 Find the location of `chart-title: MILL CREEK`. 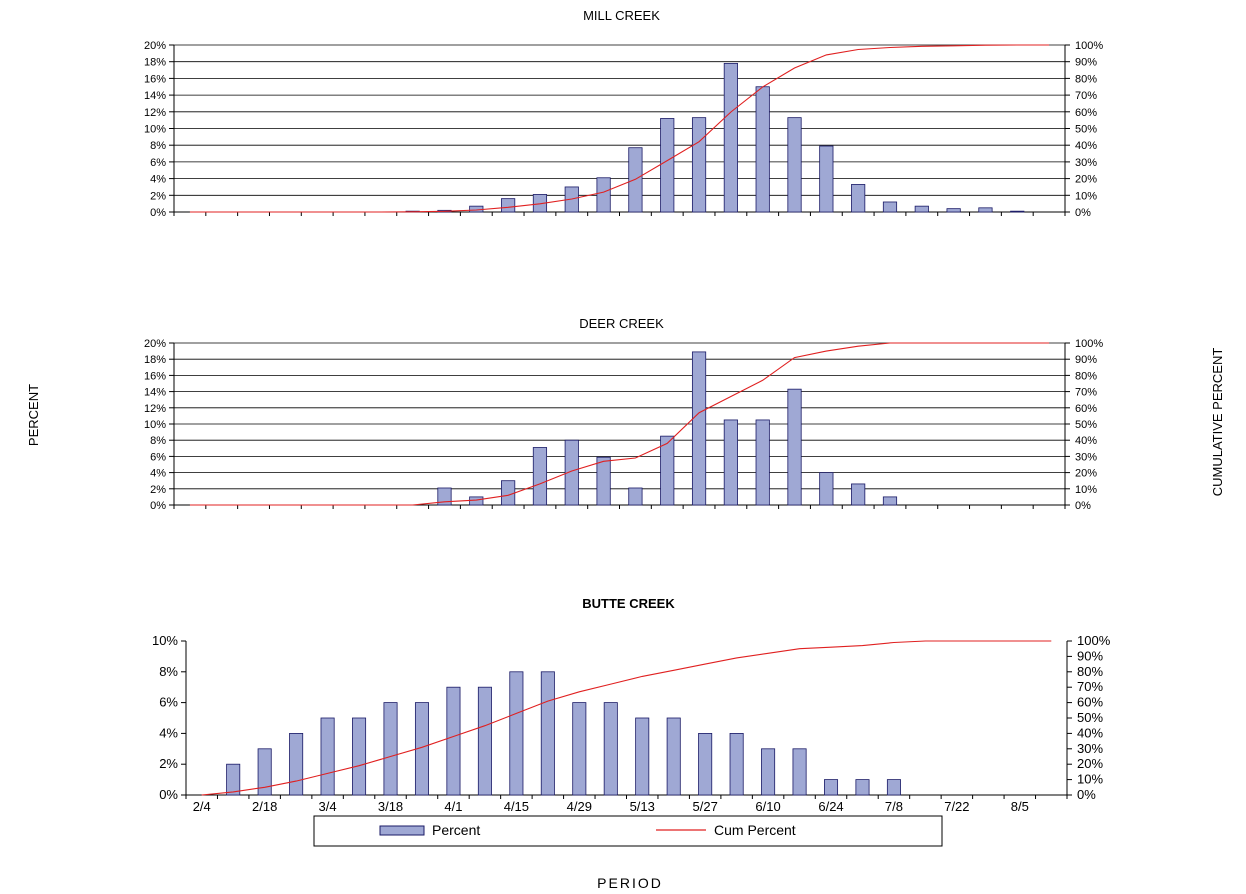

chart-title: MILL CREEK is located at coordinates (621, 15).